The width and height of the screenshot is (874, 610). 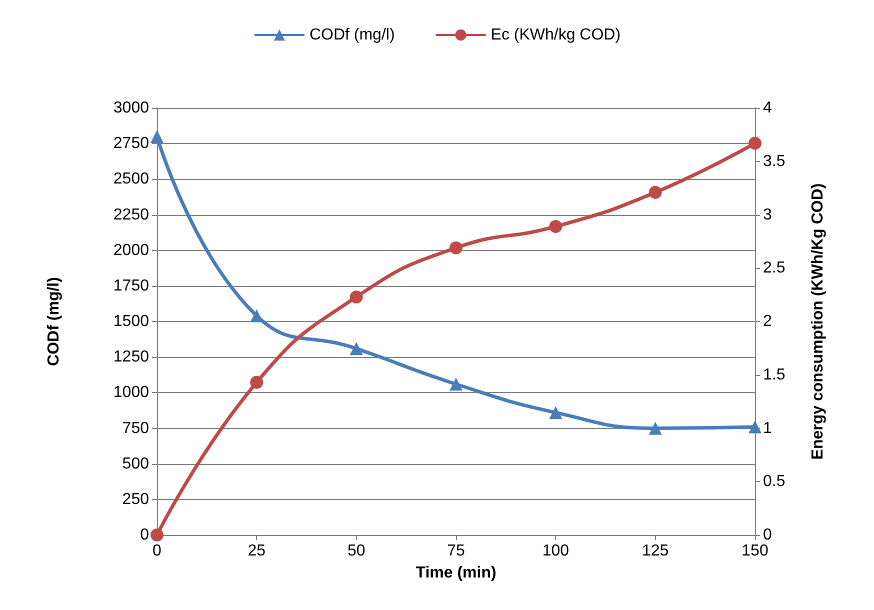 What do you see at coordinates (774, 375) in the screenshot?
I see `y2-tick-label: 1.5` at bounding box center [774, 375].